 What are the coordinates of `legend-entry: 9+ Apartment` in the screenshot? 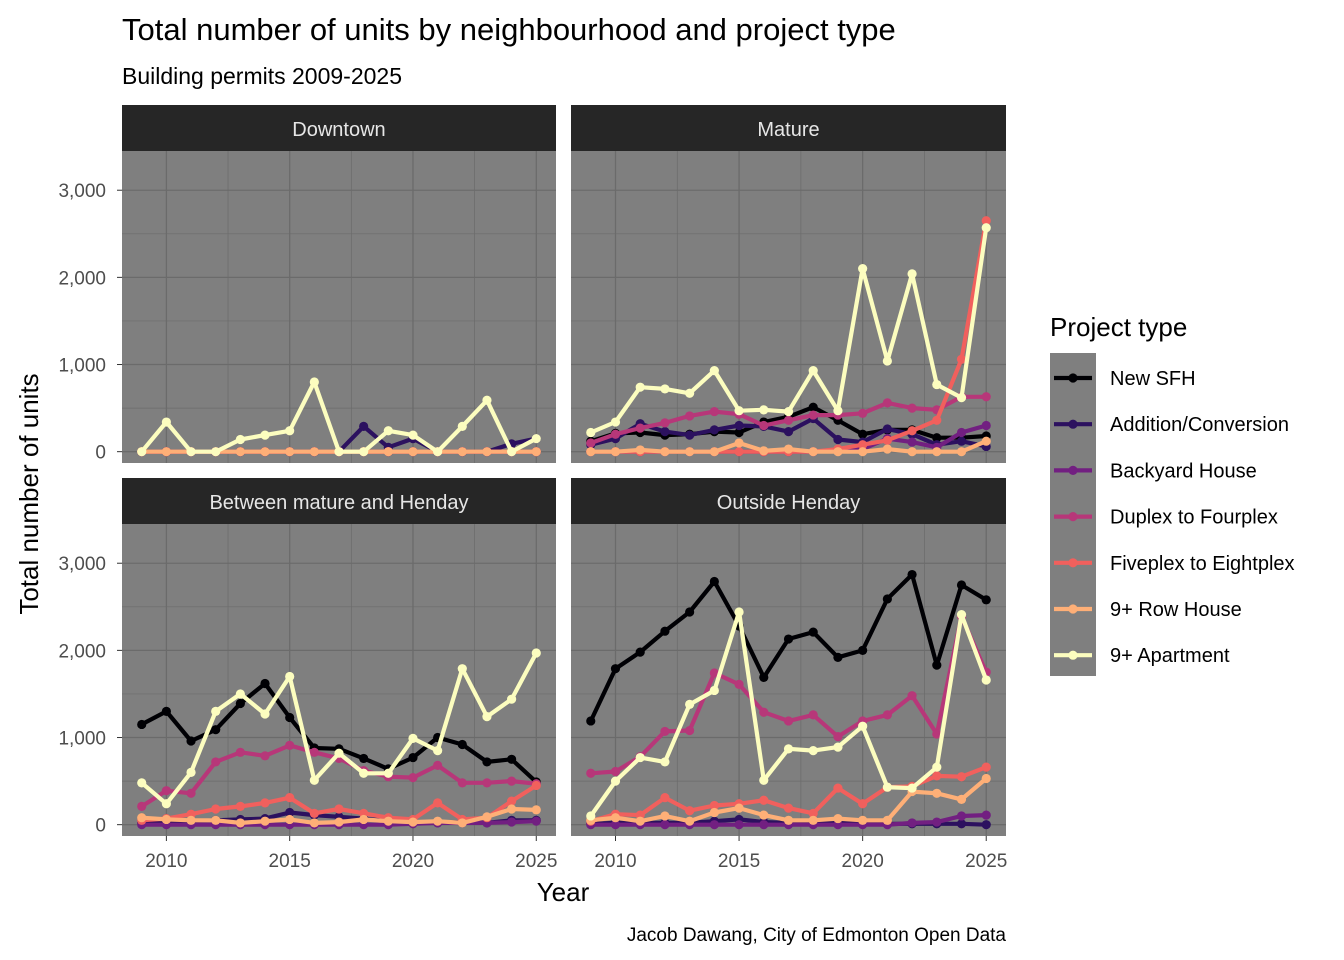 It's located at (1170, 656).